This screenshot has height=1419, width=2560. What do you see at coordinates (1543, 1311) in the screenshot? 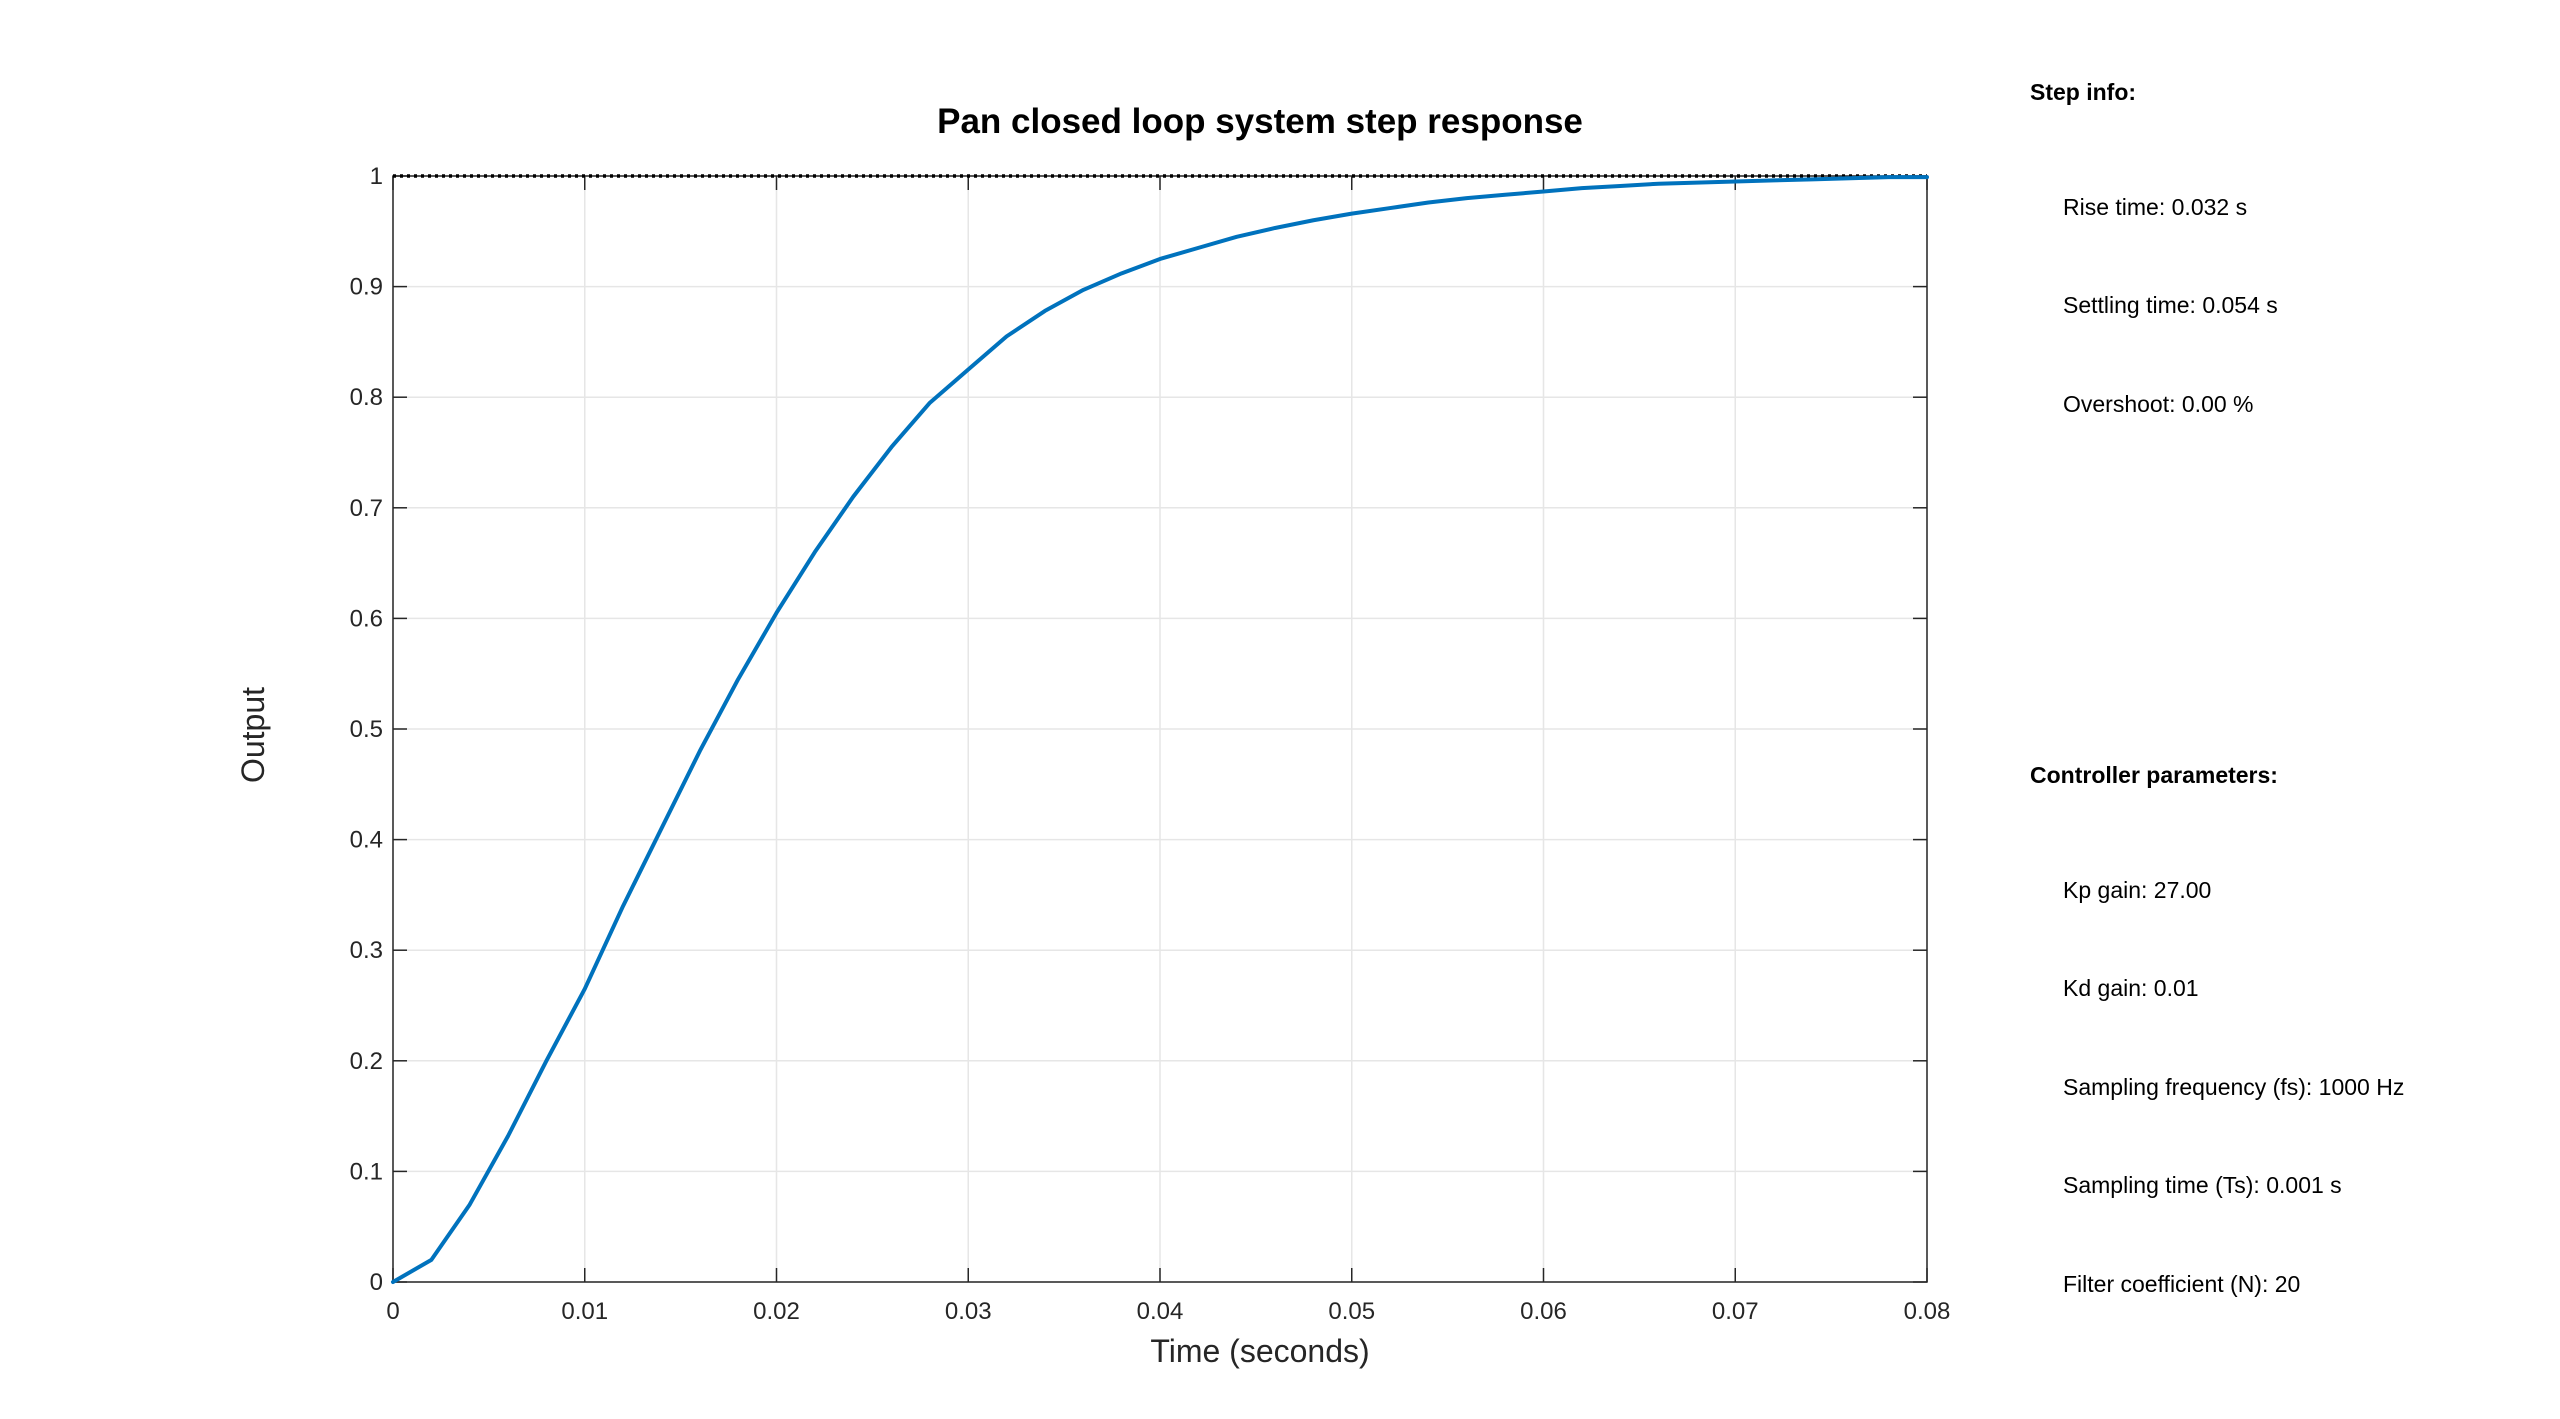
I see `x-tick-label: 0.06` at bounding box center [1543, 1311].